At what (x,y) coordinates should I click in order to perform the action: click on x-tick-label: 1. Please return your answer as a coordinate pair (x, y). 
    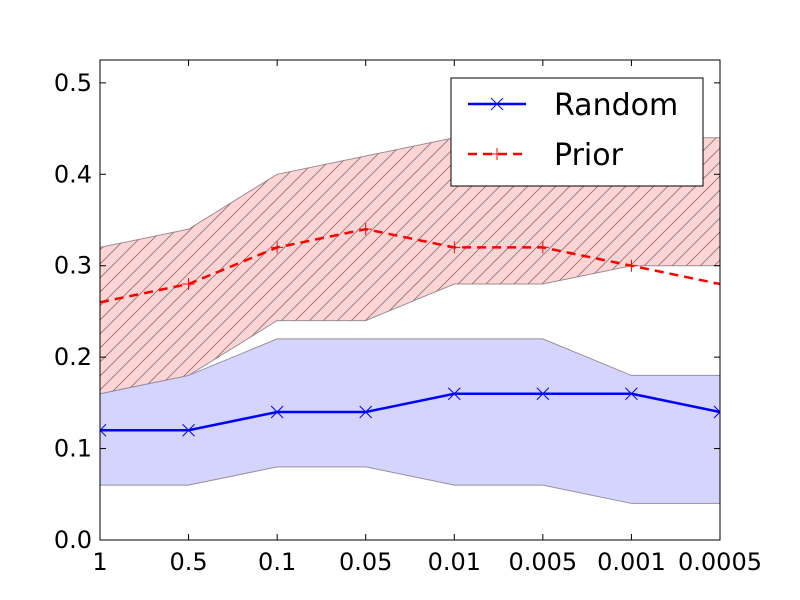
    Looking at the image, I should click on (99, 562).